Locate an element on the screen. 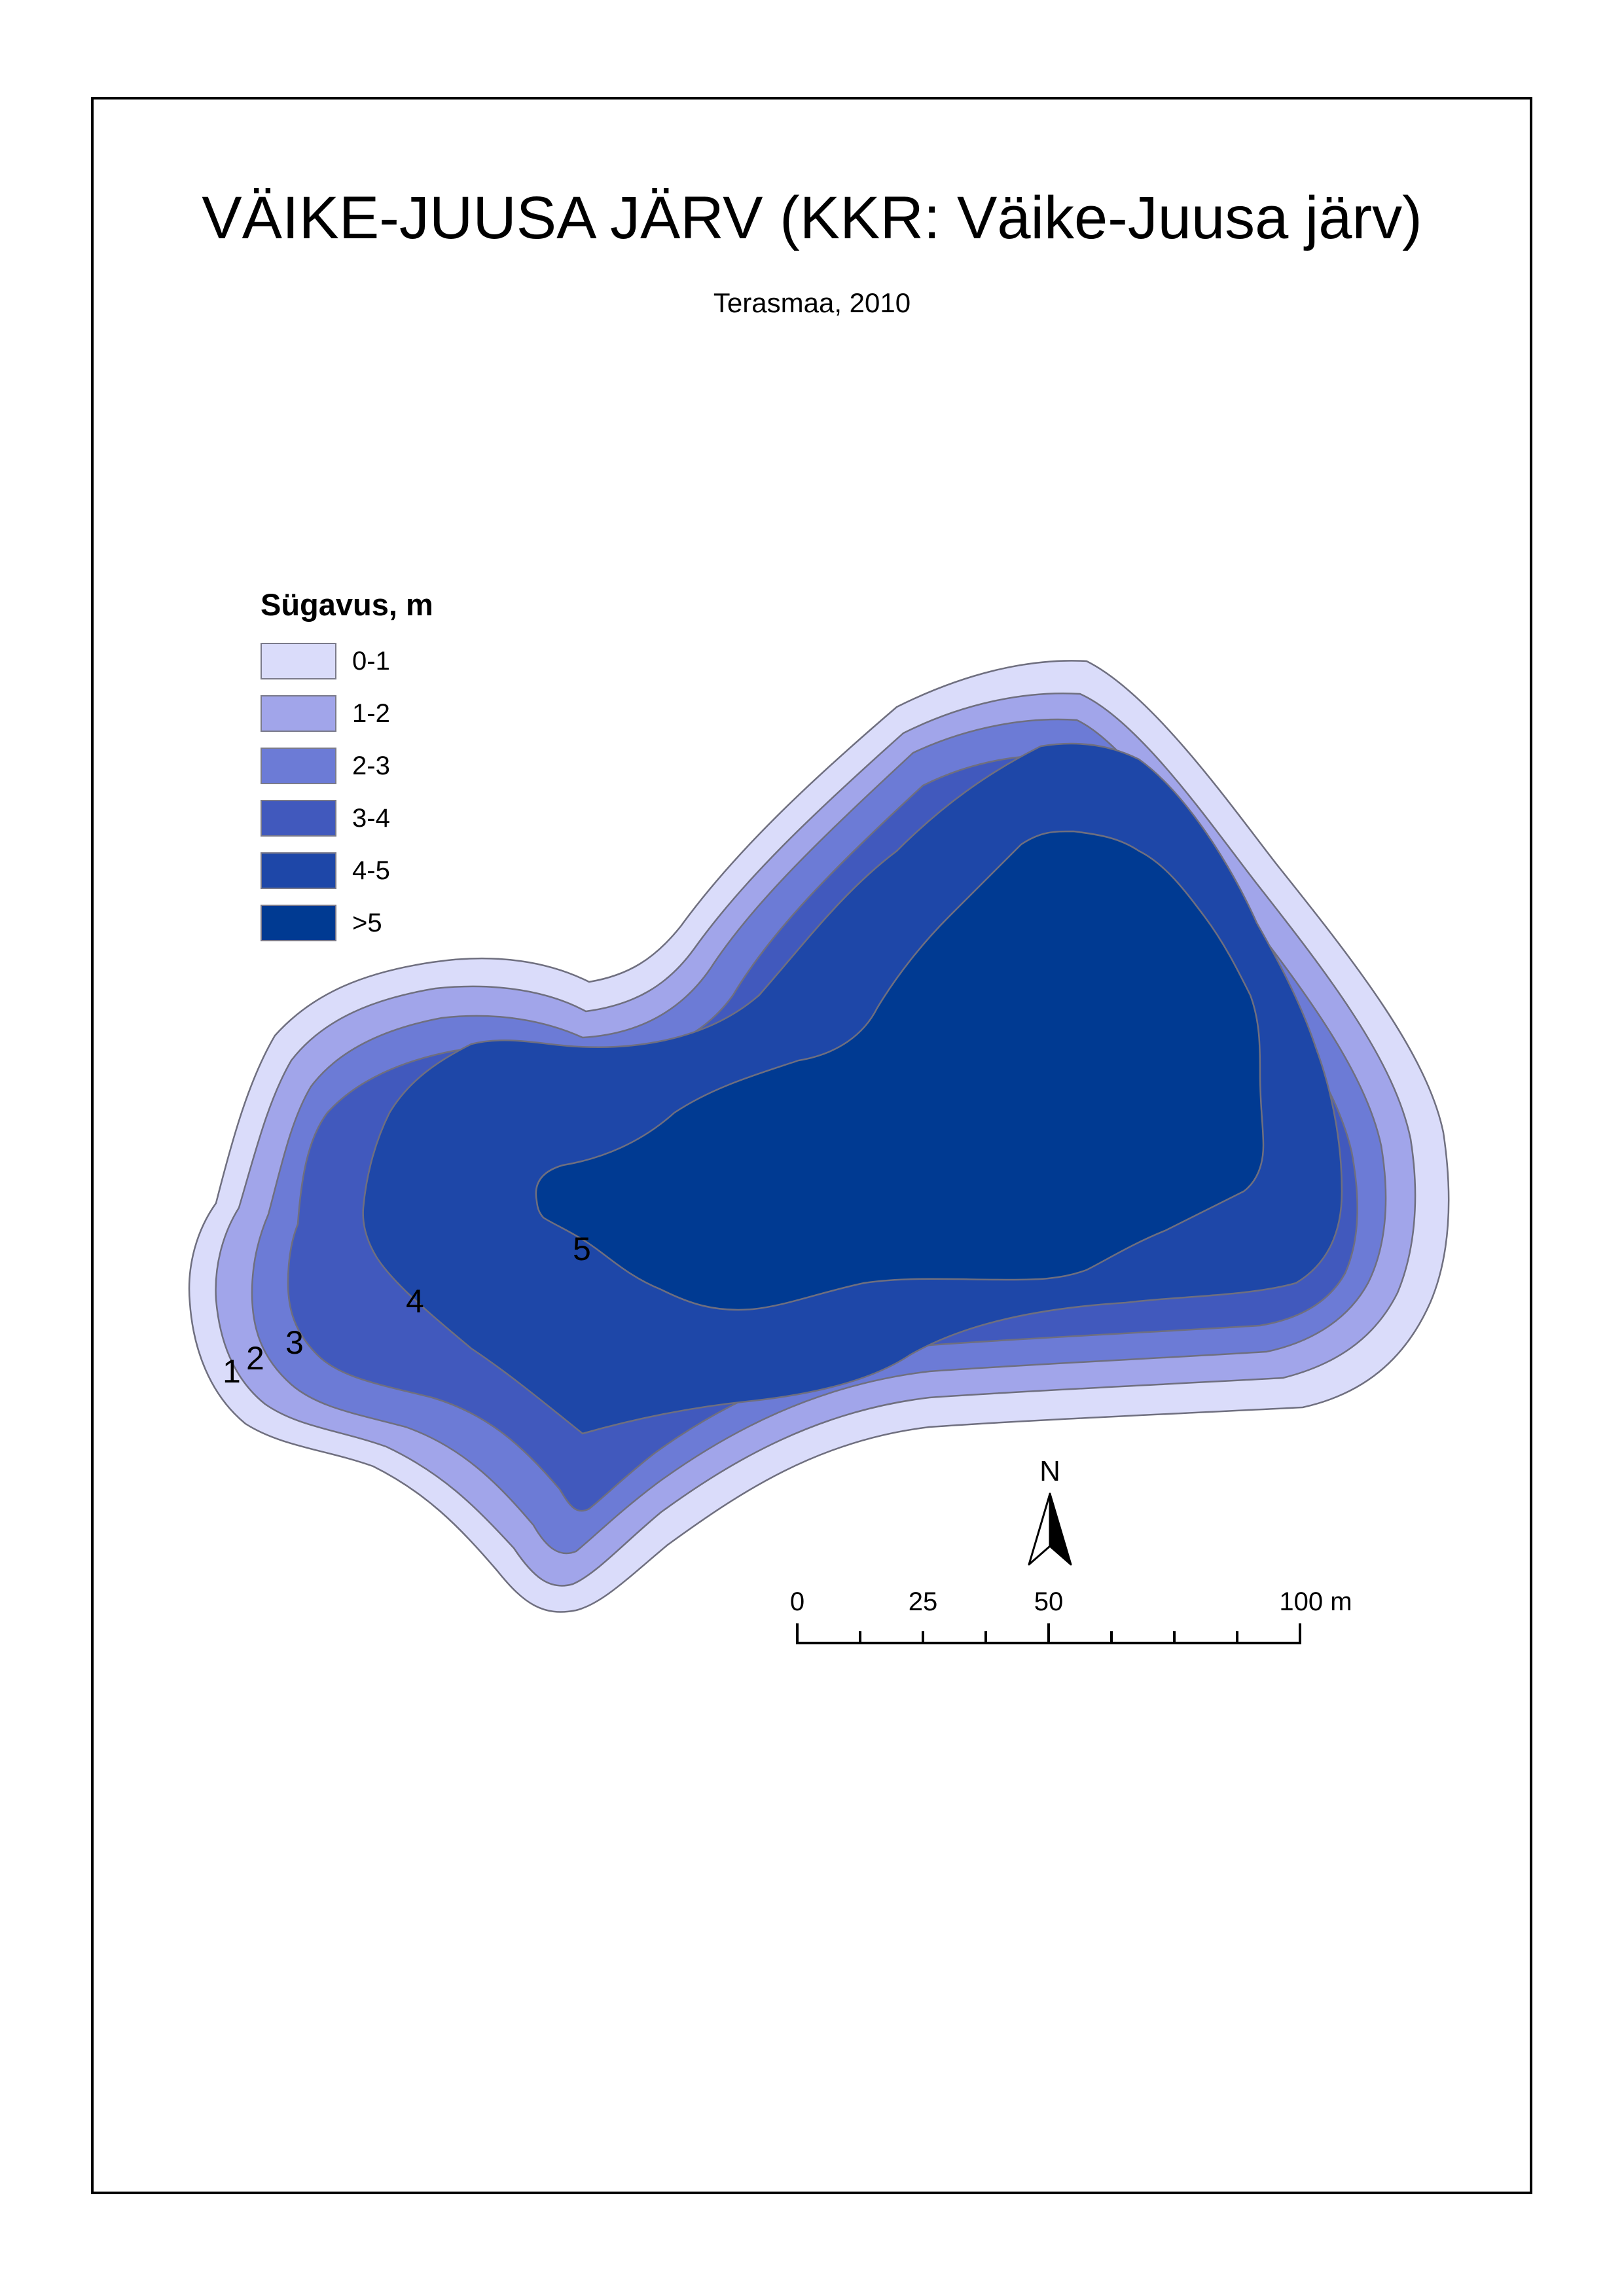  legend-label: 3-4 is located at coordinates (371, 818).